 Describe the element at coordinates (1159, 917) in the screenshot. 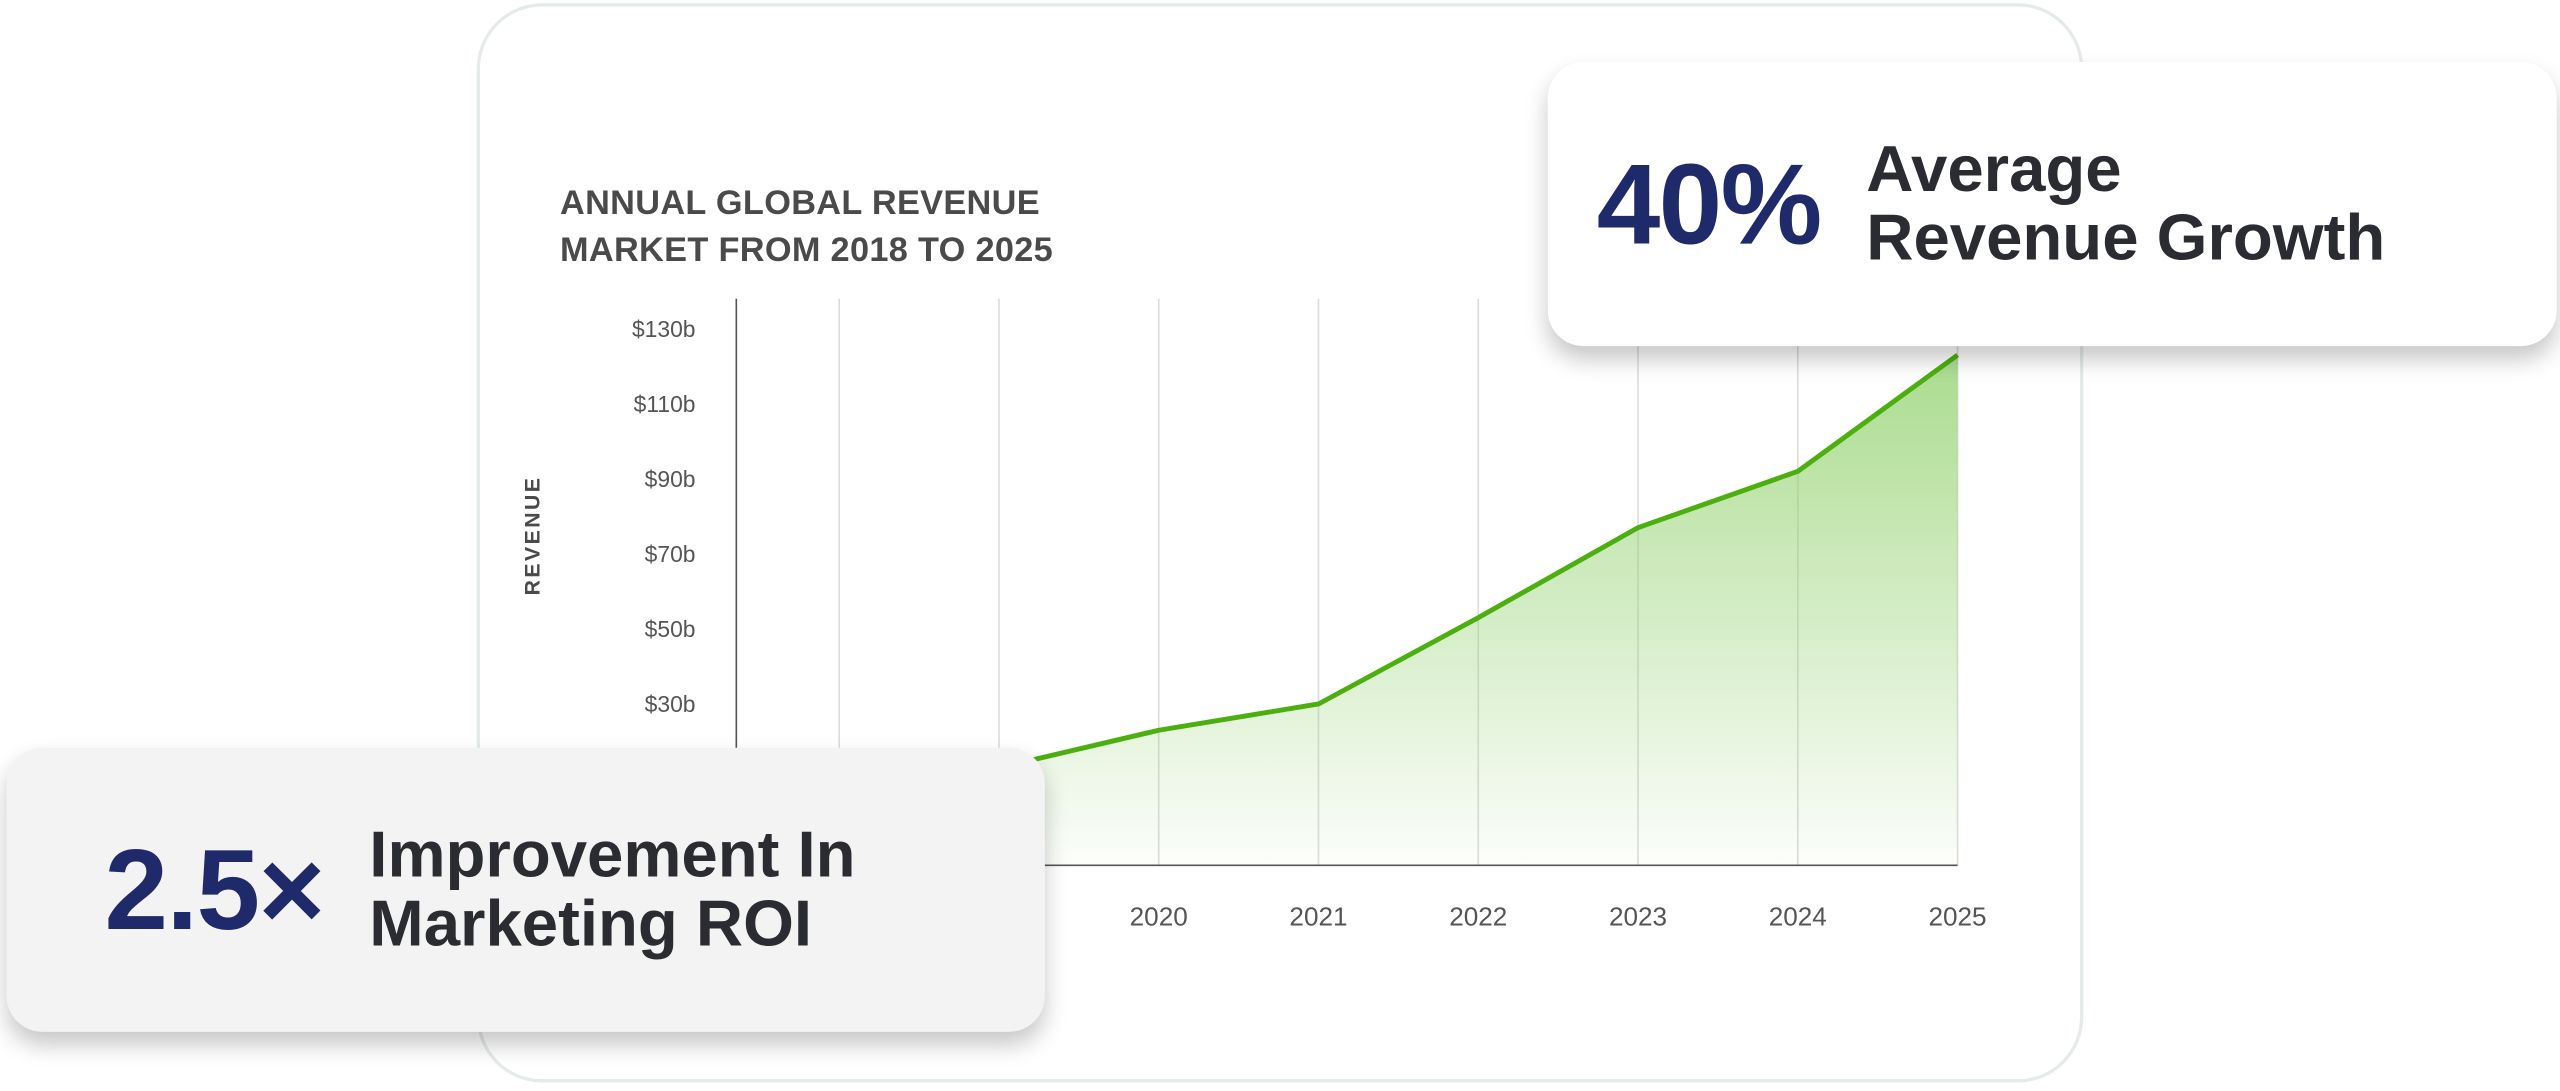

I see `x-tick-label-2020: 2020` at that location.